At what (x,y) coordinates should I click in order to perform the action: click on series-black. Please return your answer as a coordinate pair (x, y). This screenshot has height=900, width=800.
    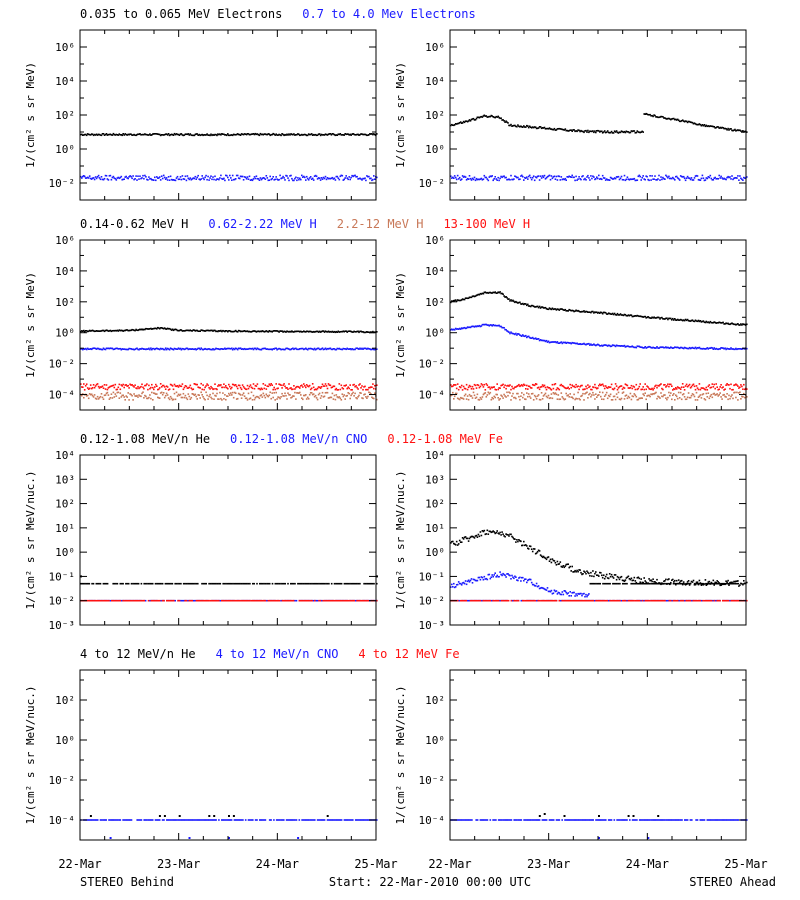
    Looking at the image, I should click on (229, 576).